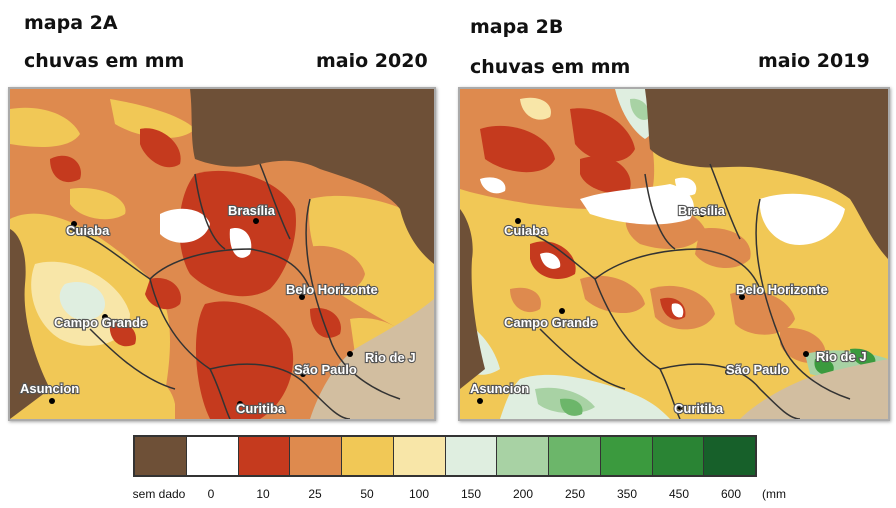 The image size is (896, 508). What do you see at coordinates (104, 61) in the screenshot?
I see `map-2a-subtitle: chuvas em mm` at bounding box center [104, 61].